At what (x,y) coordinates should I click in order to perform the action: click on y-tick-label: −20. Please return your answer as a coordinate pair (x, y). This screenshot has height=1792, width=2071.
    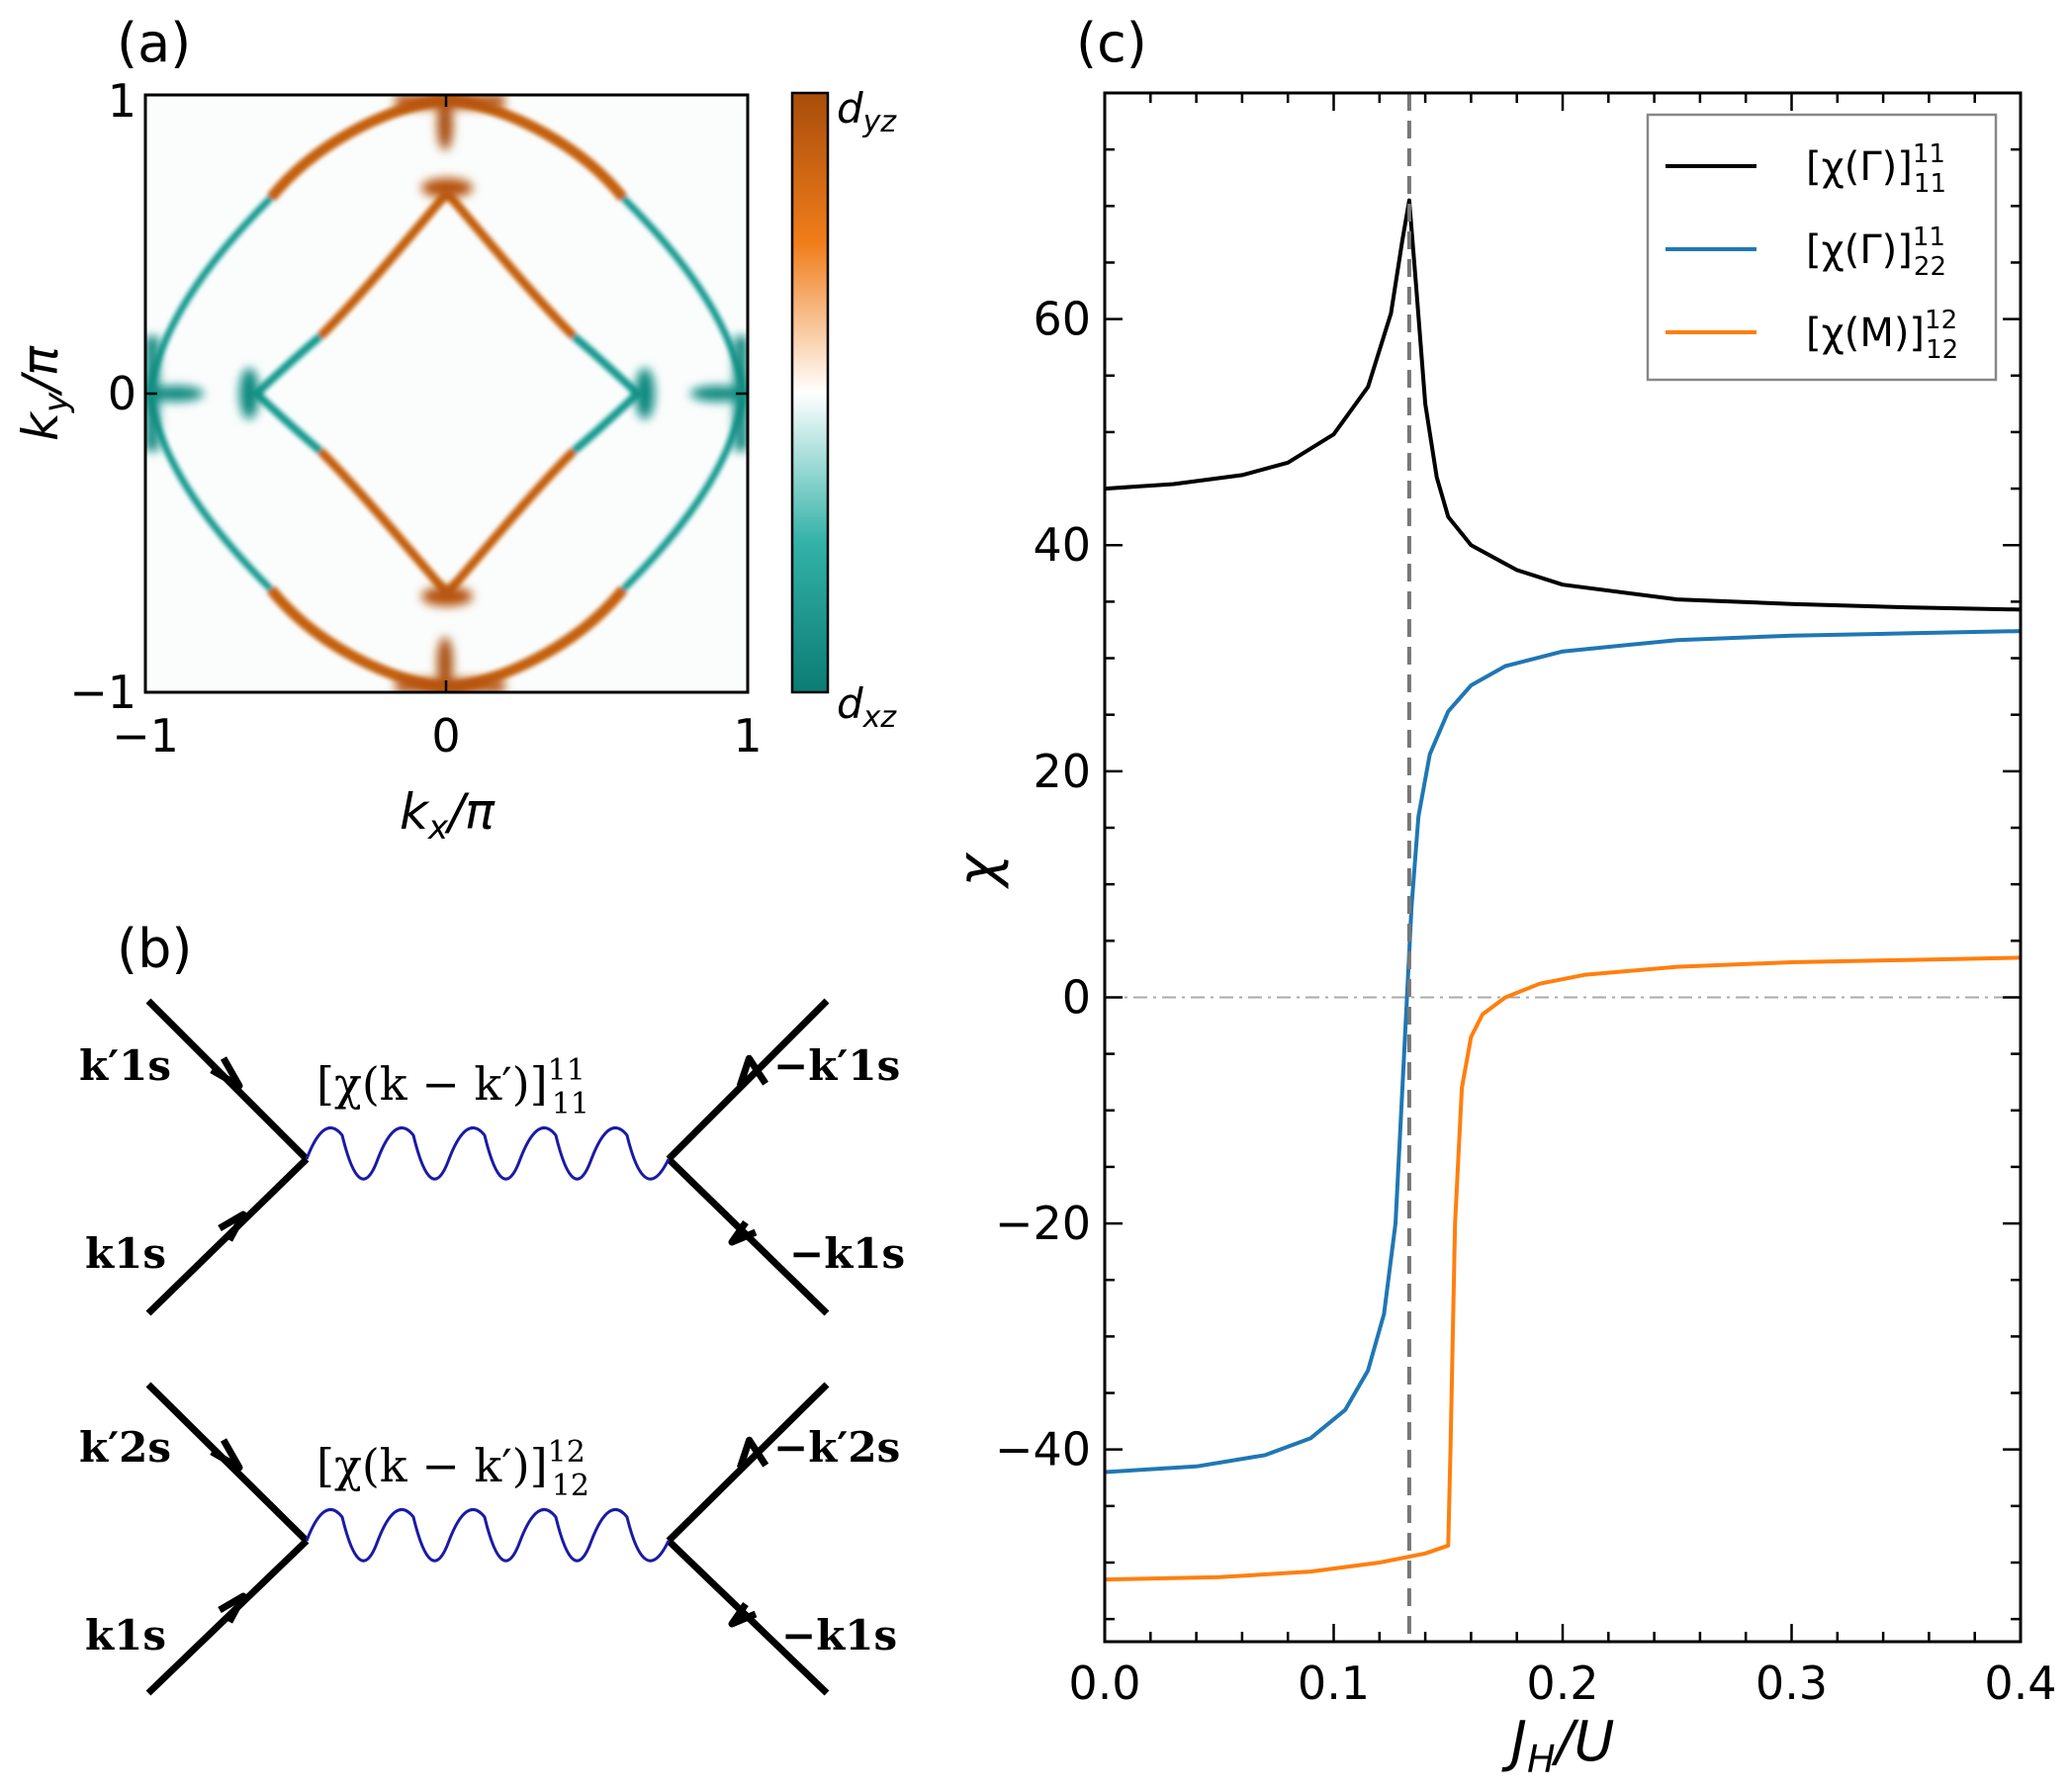
    Looking at the image, I should click on (1043, 1223).